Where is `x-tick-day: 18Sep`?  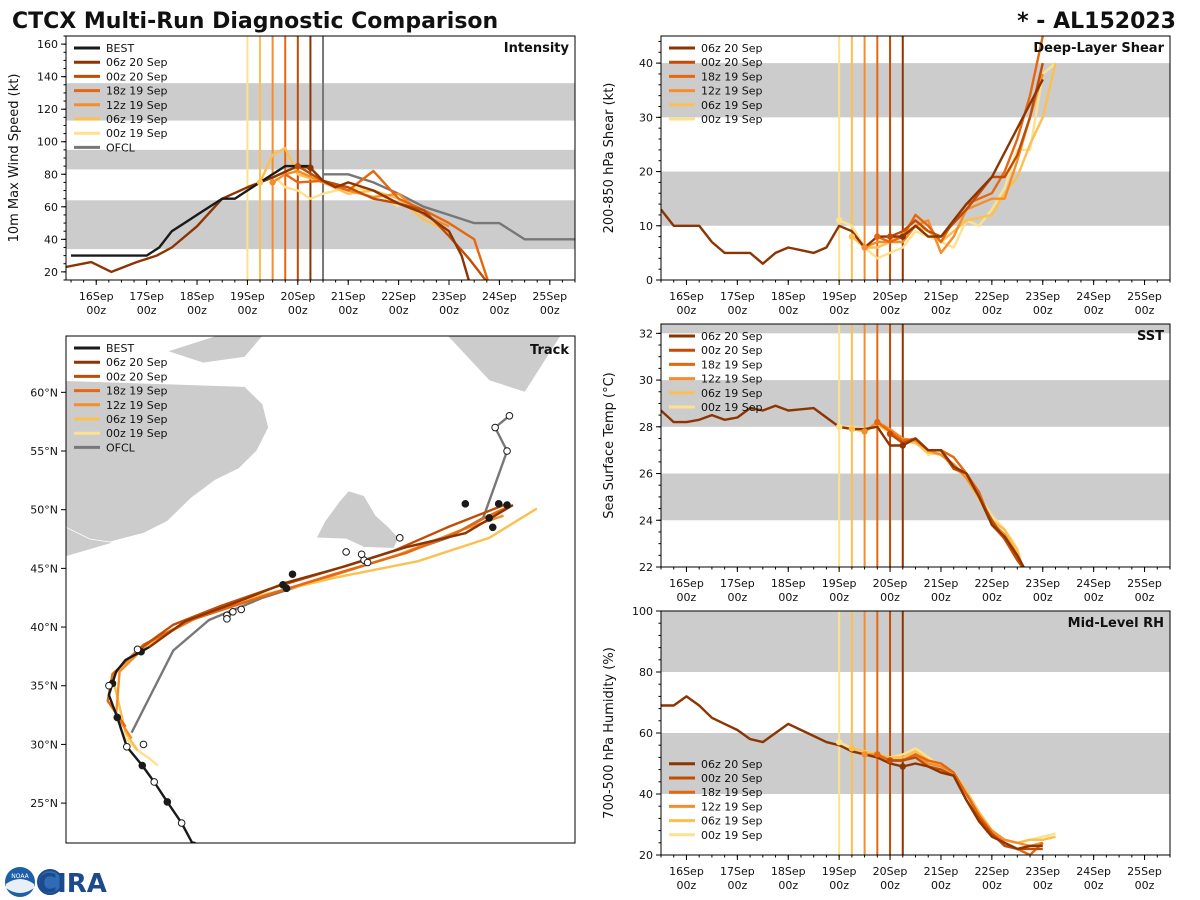 x-tick-day: 18Sep is located at coordinates (788, 871).